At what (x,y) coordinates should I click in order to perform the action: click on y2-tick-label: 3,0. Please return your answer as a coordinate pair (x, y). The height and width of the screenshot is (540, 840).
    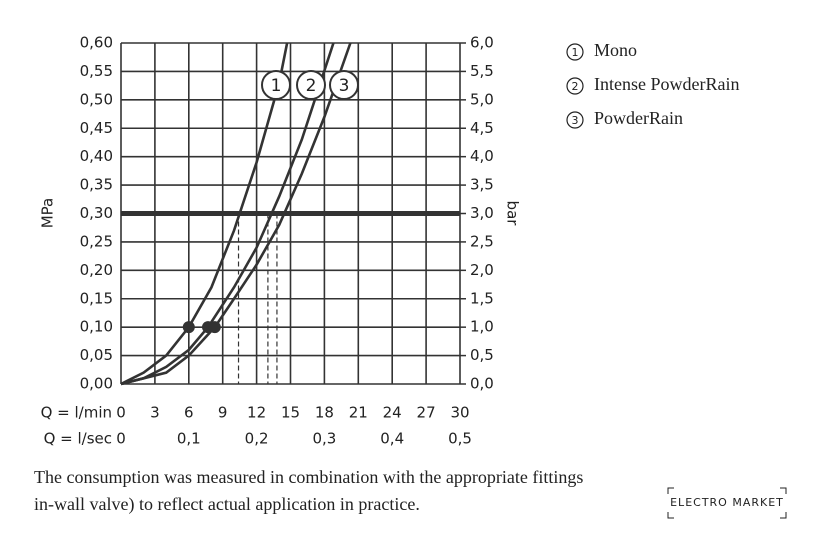
    Looking at the image, I should click on (482, 213).